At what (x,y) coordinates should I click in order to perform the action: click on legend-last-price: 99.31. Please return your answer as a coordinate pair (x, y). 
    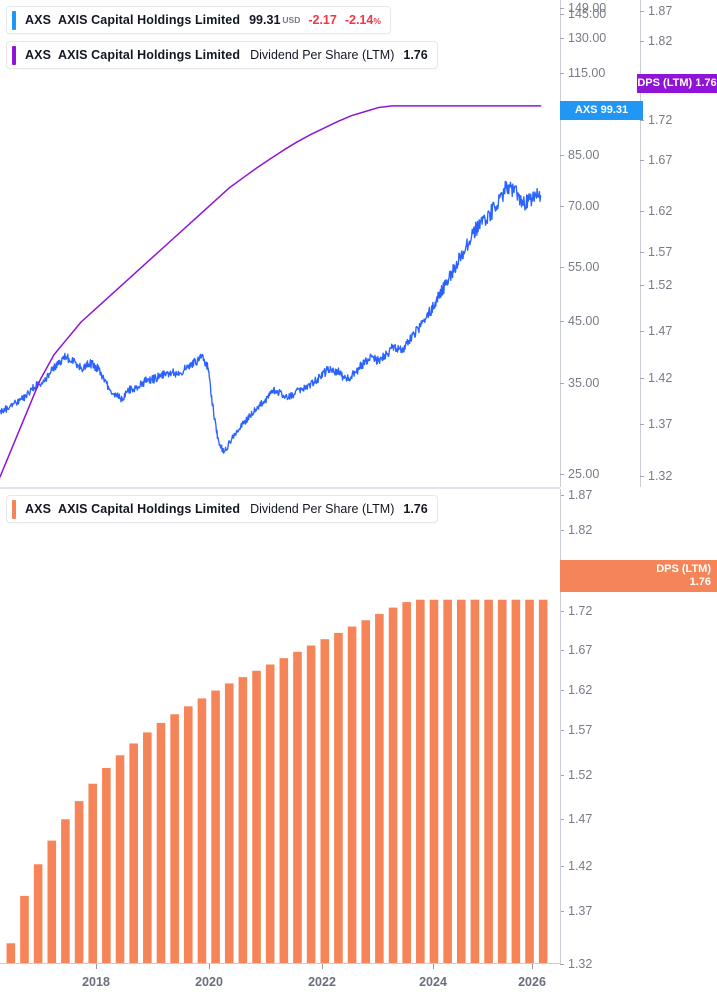
    Looking at the image, I should click on (265, 20).